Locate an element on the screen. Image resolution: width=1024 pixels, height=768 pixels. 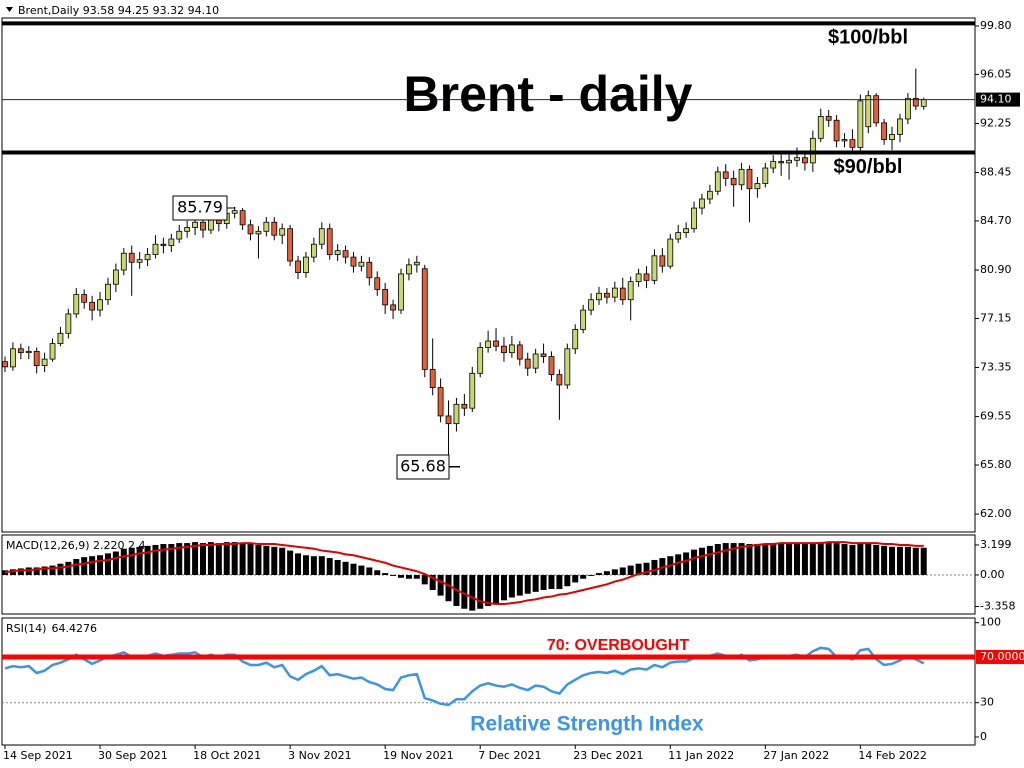
rsi-header: RSI(14) 64.4276 is located at coordinates (51, 628).